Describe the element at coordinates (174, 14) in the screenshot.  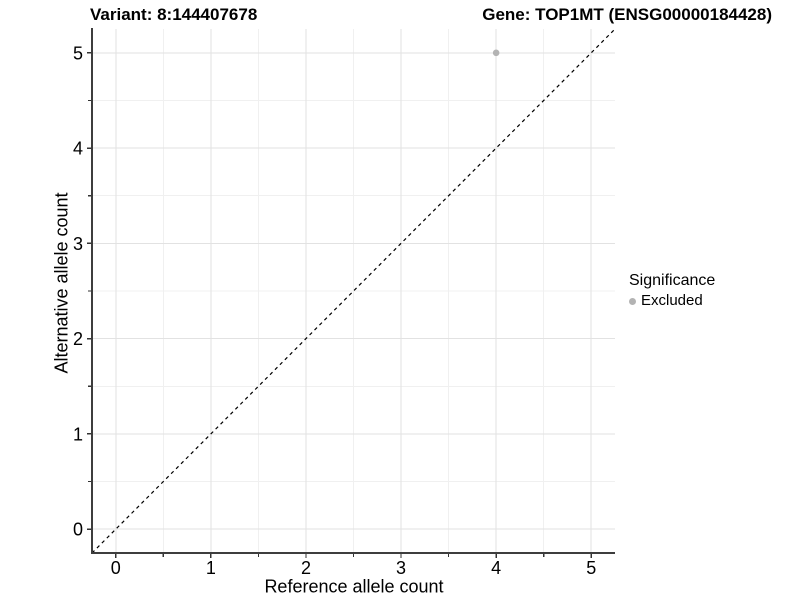
I see `plot-title-variant: Variant: 8:144407678` at that location.